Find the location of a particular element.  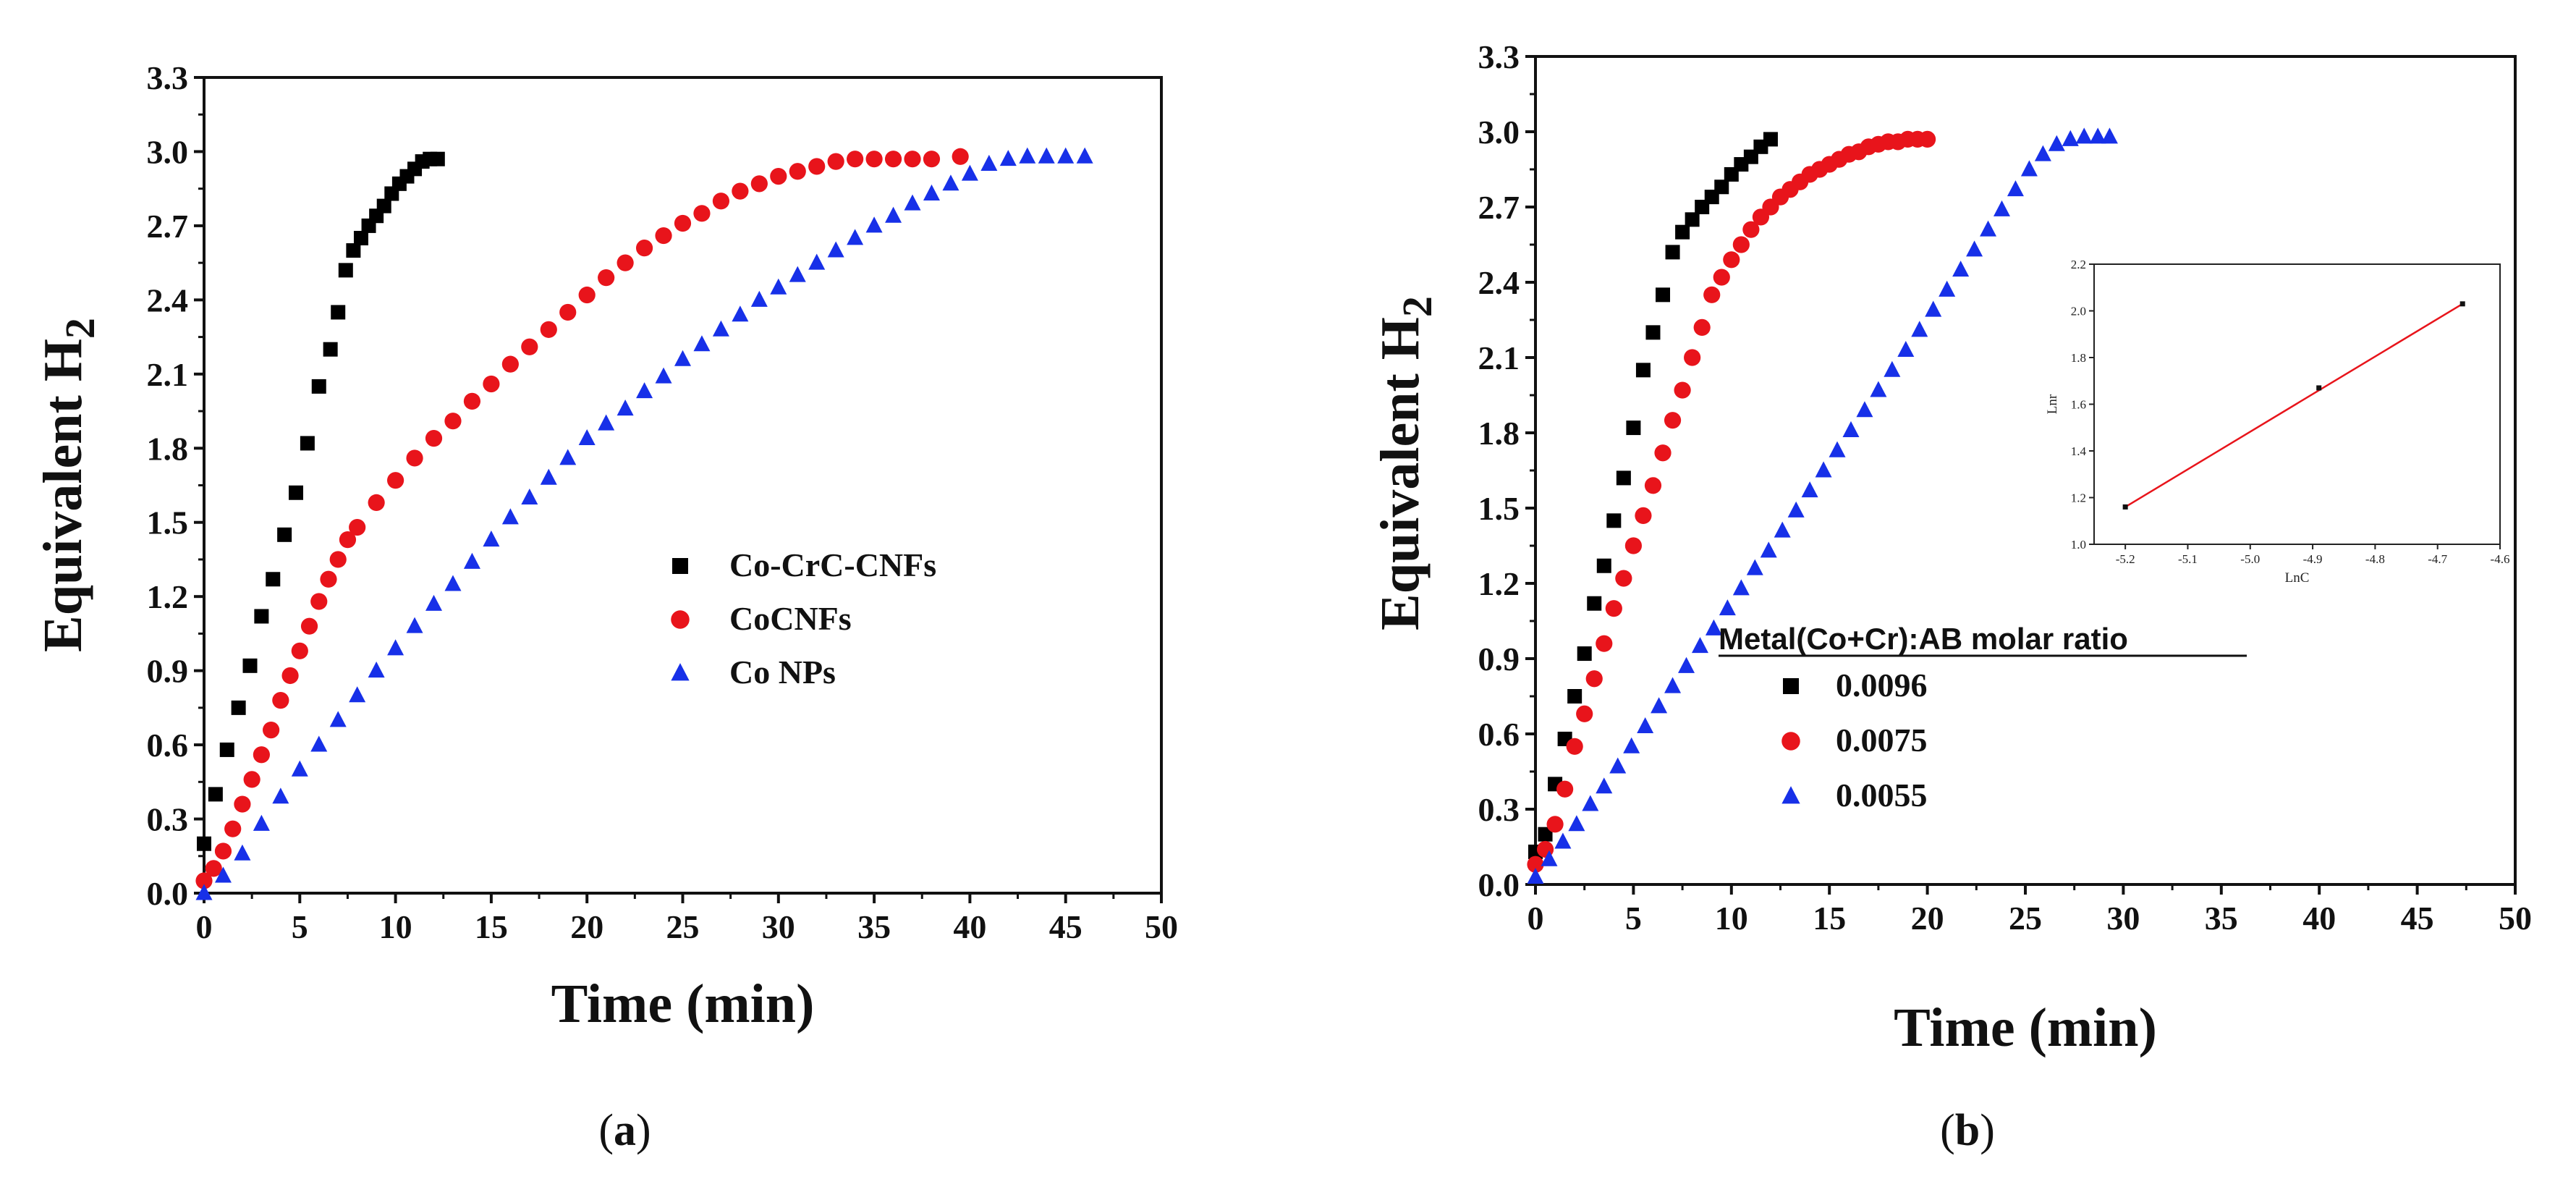

x-tick-label: 45 is located at coordinates (2417, 918).